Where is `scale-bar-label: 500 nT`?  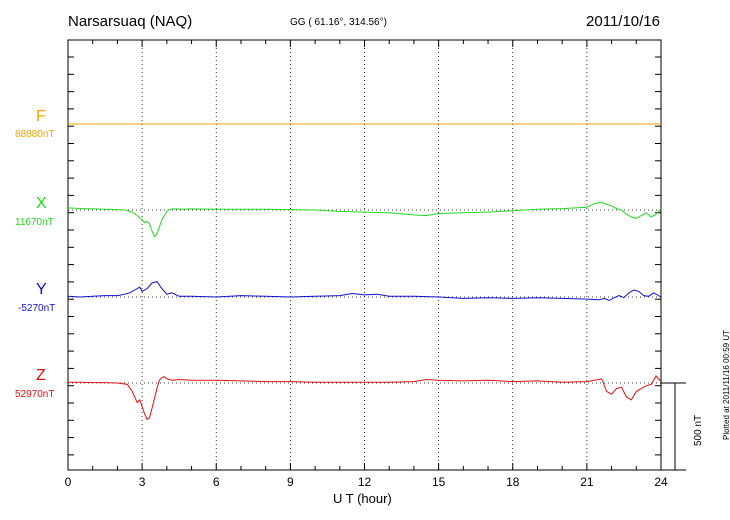 scale-bar-label: 500 nT is located at coordinates (698, 430).